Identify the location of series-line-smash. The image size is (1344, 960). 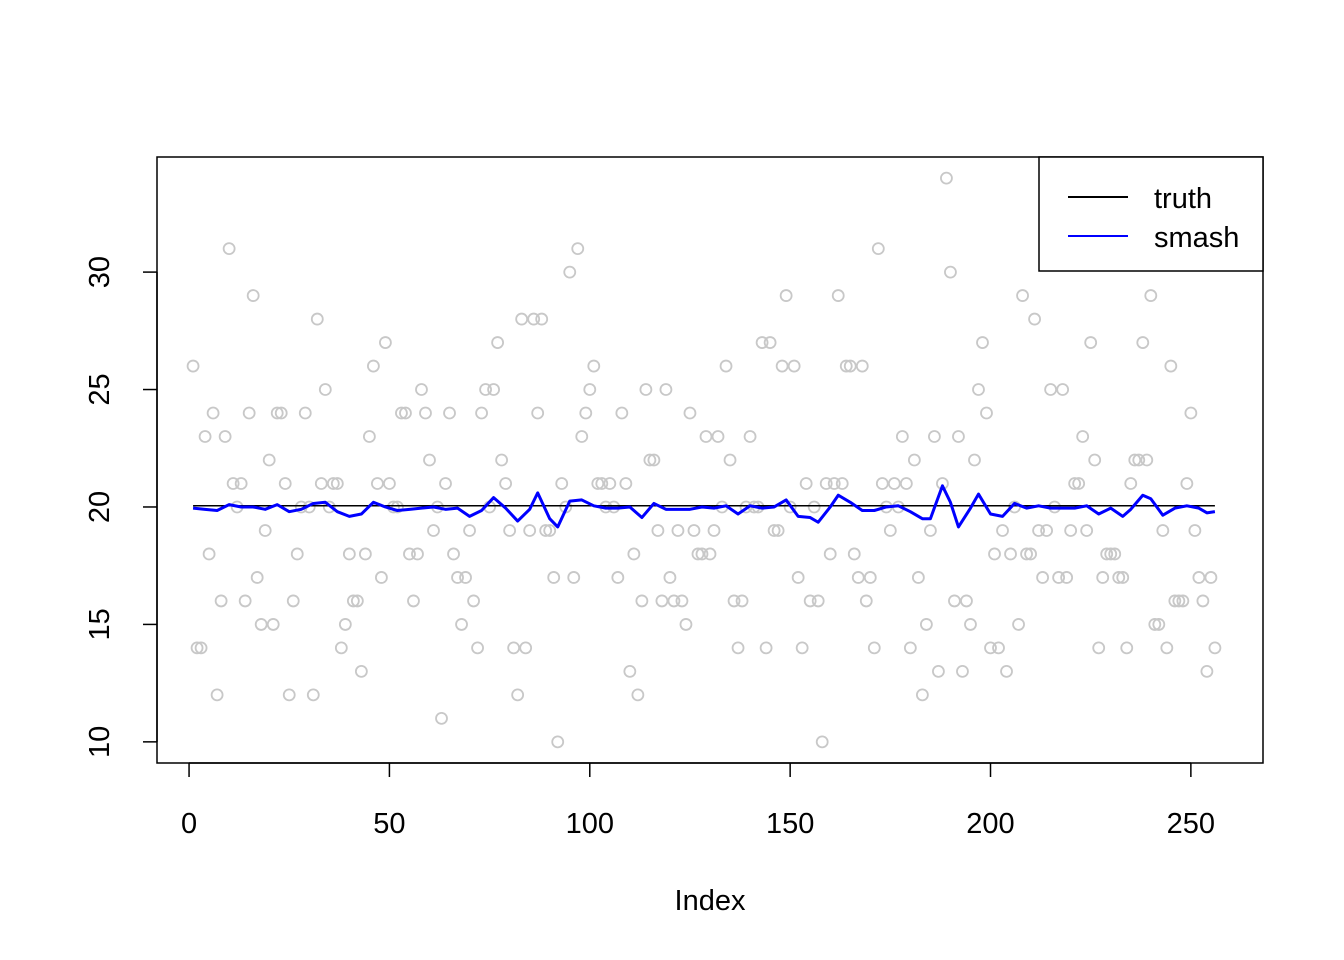
(704, 506).